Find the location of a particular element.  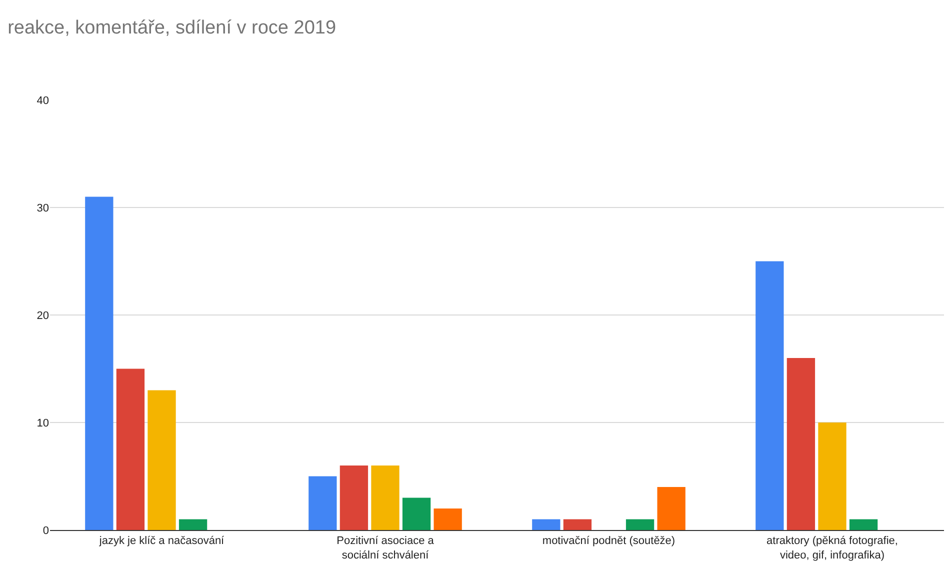

y-tick-label: 20 is located at coordinates (42, 316).